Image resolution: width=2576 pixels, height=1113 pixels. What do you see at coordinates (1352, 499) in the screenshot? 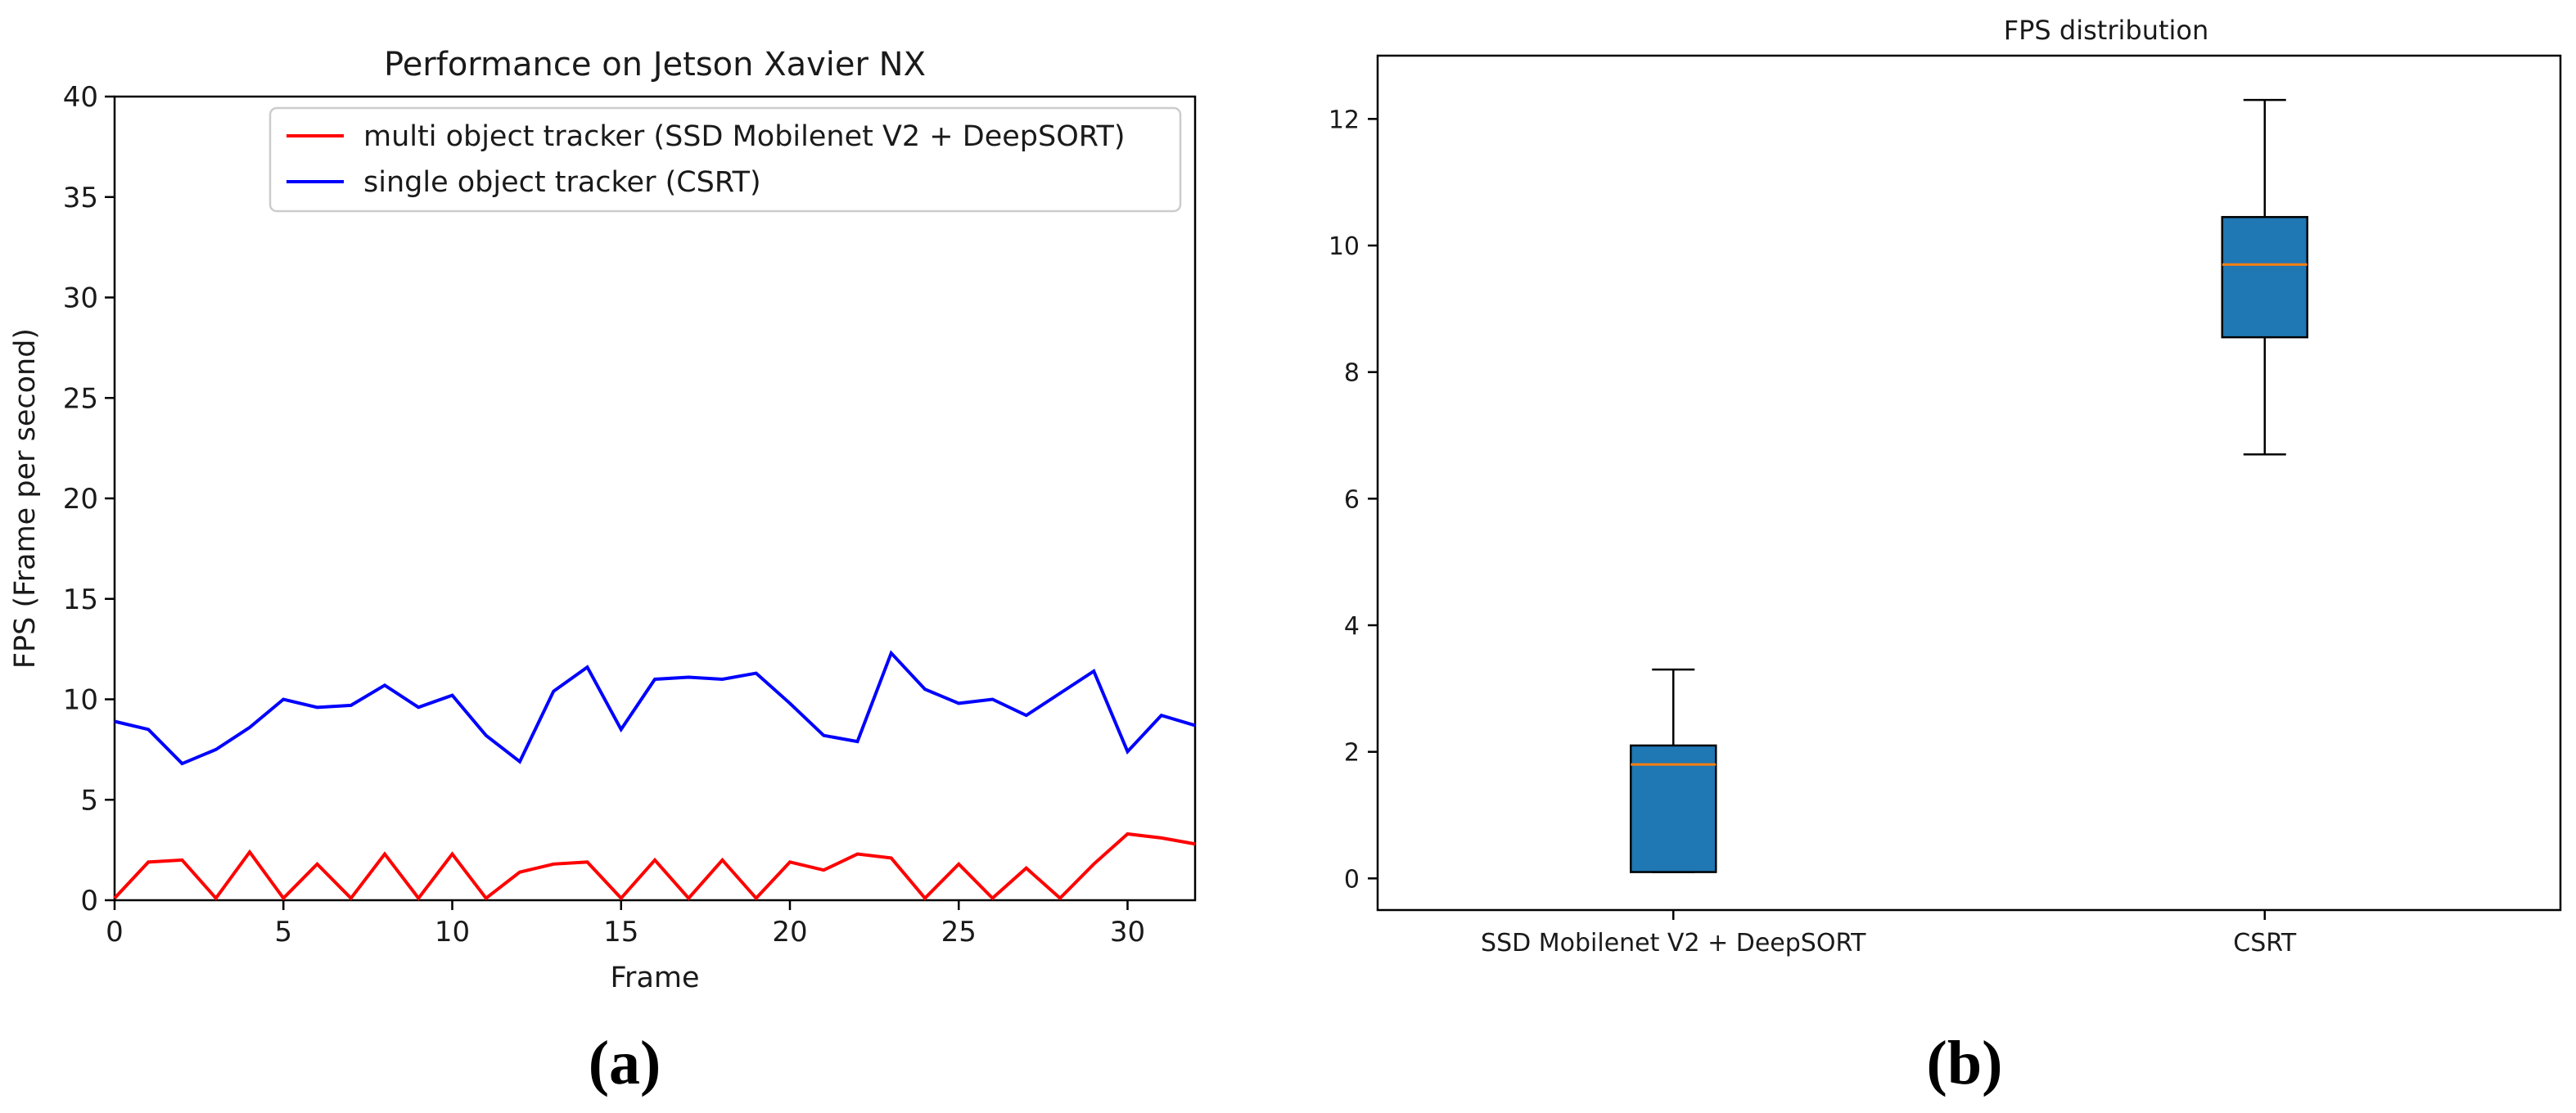
I see `y-tick-label: 6` at bounding box center [1352, 499].